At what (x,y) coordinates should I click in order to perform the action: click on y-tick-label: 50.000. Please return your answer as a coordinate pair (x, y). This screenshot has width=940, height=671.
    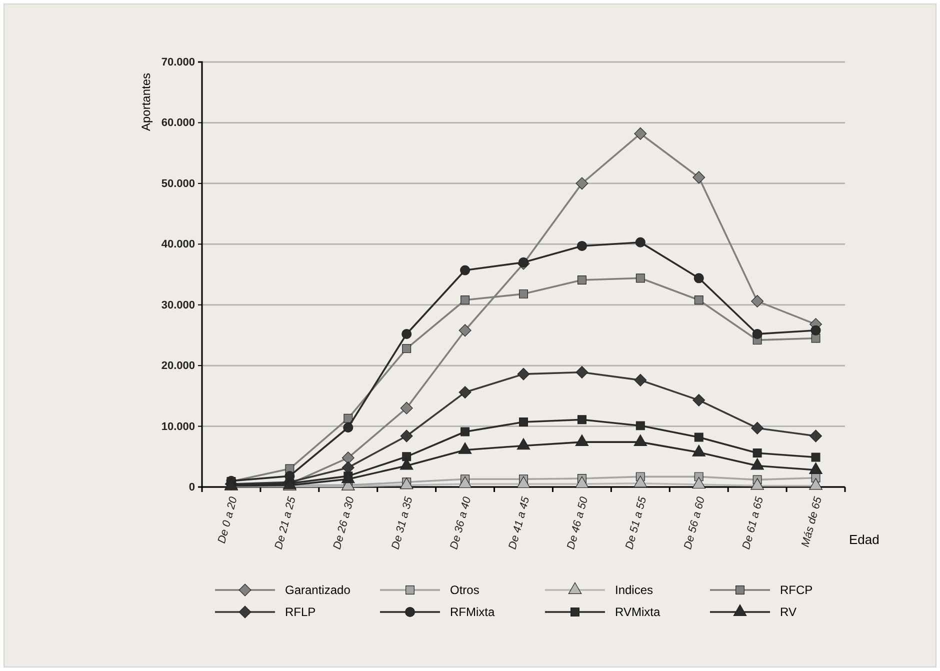
    Looking at the image, I should click on (178, 184).